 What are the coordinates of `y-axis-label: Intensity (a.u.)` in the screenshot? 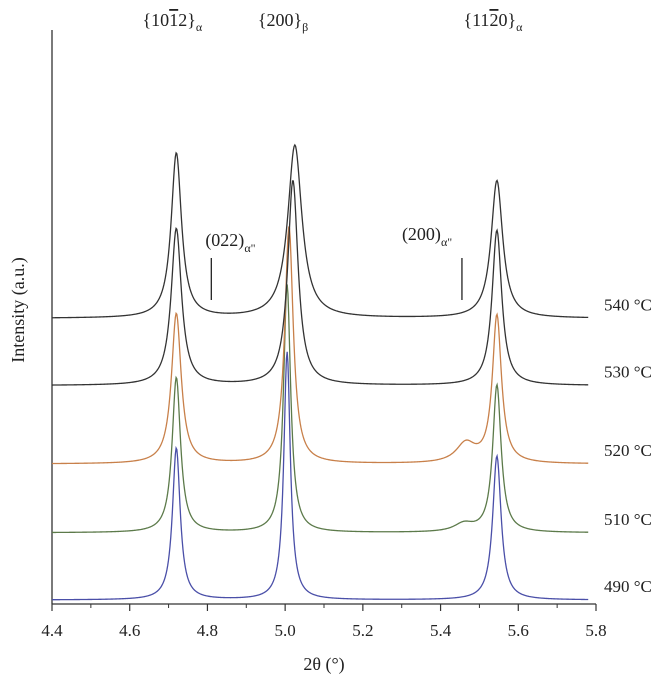 It's located at (18, 309).